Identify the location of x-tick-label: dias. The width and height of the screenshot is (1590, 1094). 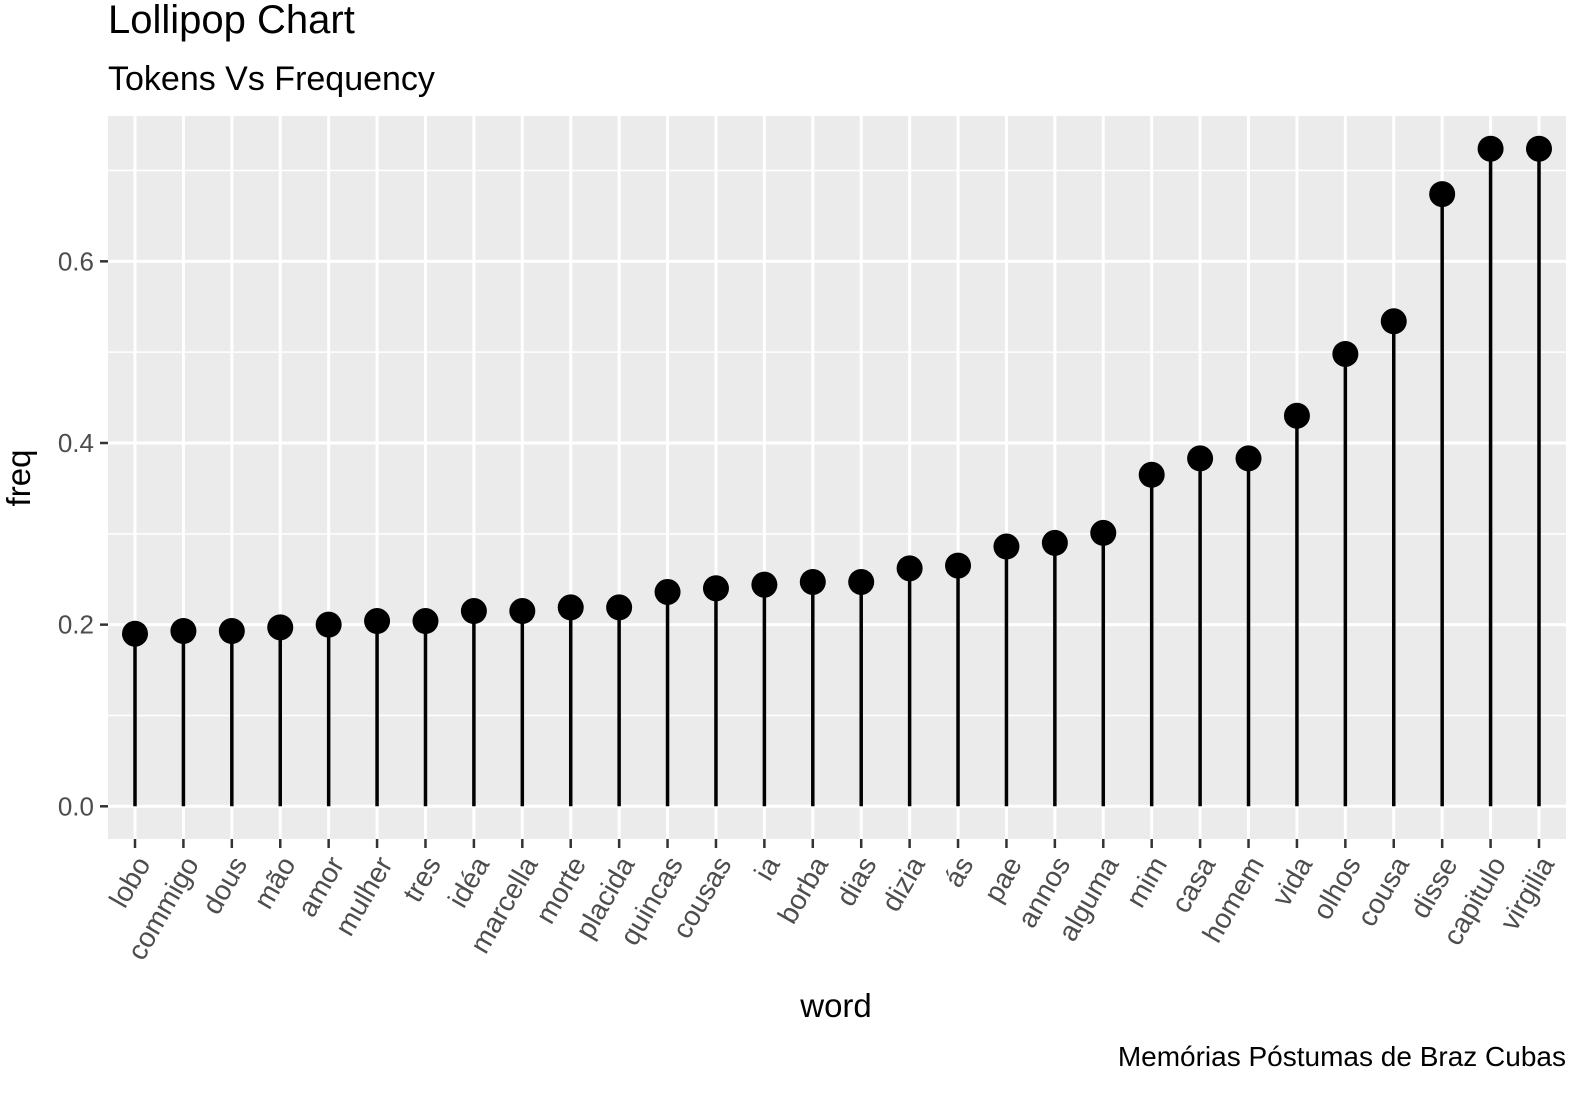
(856, 881).